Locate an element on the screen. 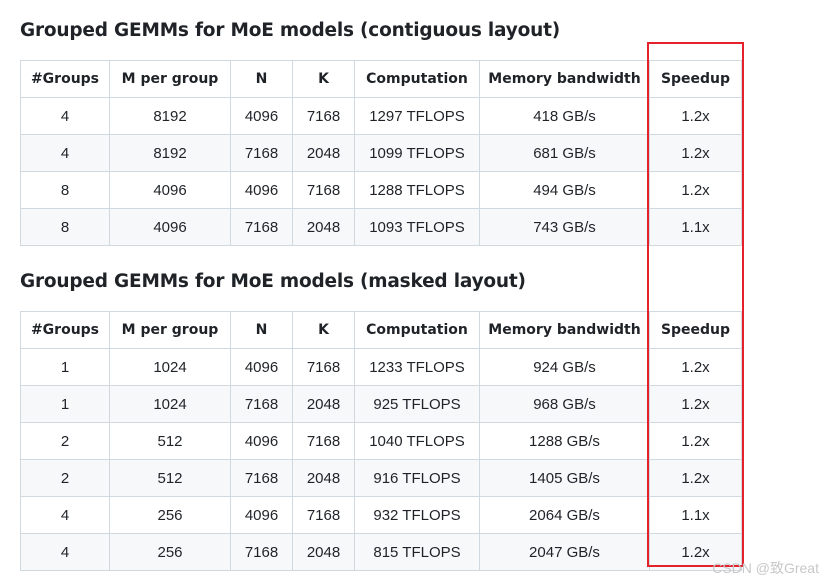  table-cell: 743 GB/s is located at coordinates (564, 227).